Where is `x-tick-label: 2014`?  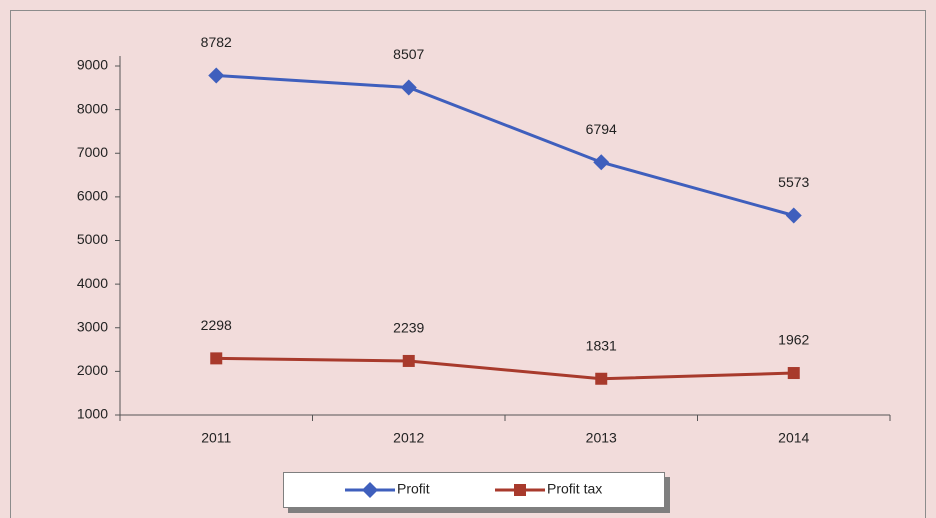 x-tick-label: 2014 is located at coordinates (793, 438).